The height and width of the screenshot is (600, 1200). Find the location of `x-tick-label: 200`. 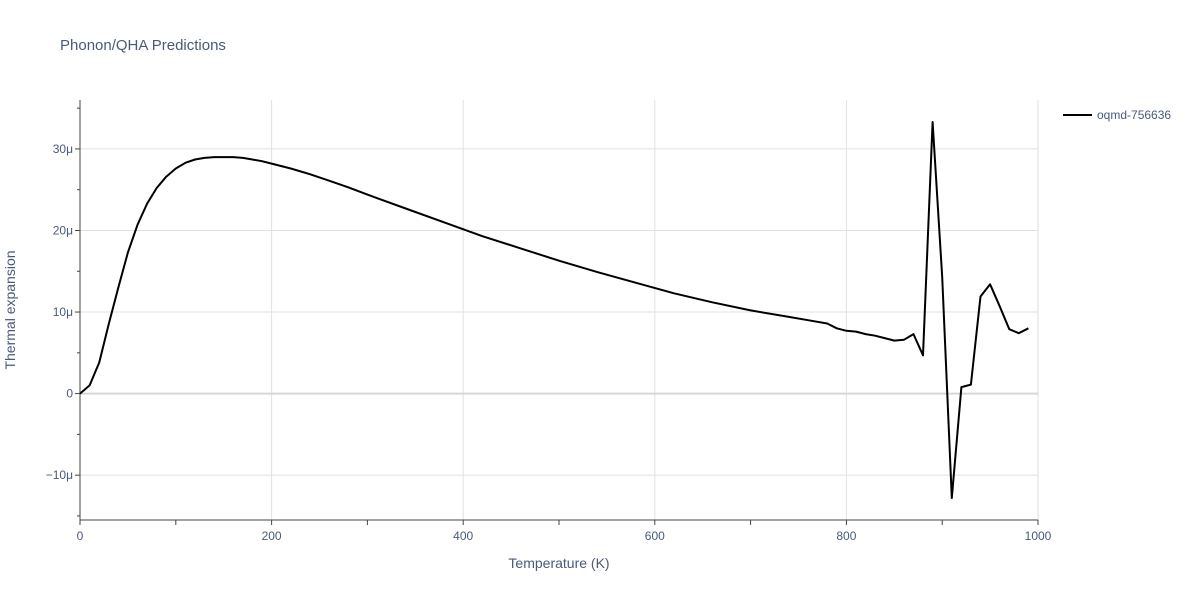

x-tick-label: 200 is located at coordinates (272, 536).